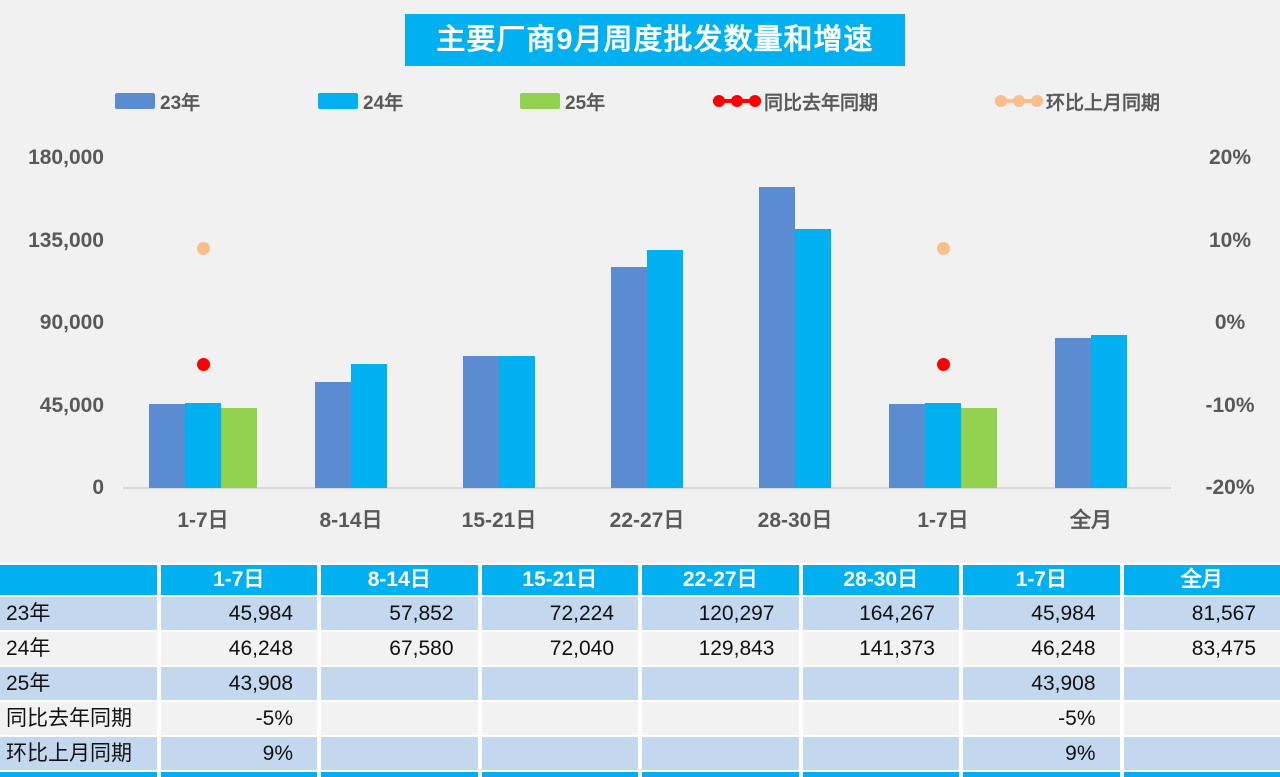 The height and width of the screenshot is (777, 1280). Describe the element at coordinates (517, 422) in the screenshot. I see `bar-24年-15-21日` at that location.